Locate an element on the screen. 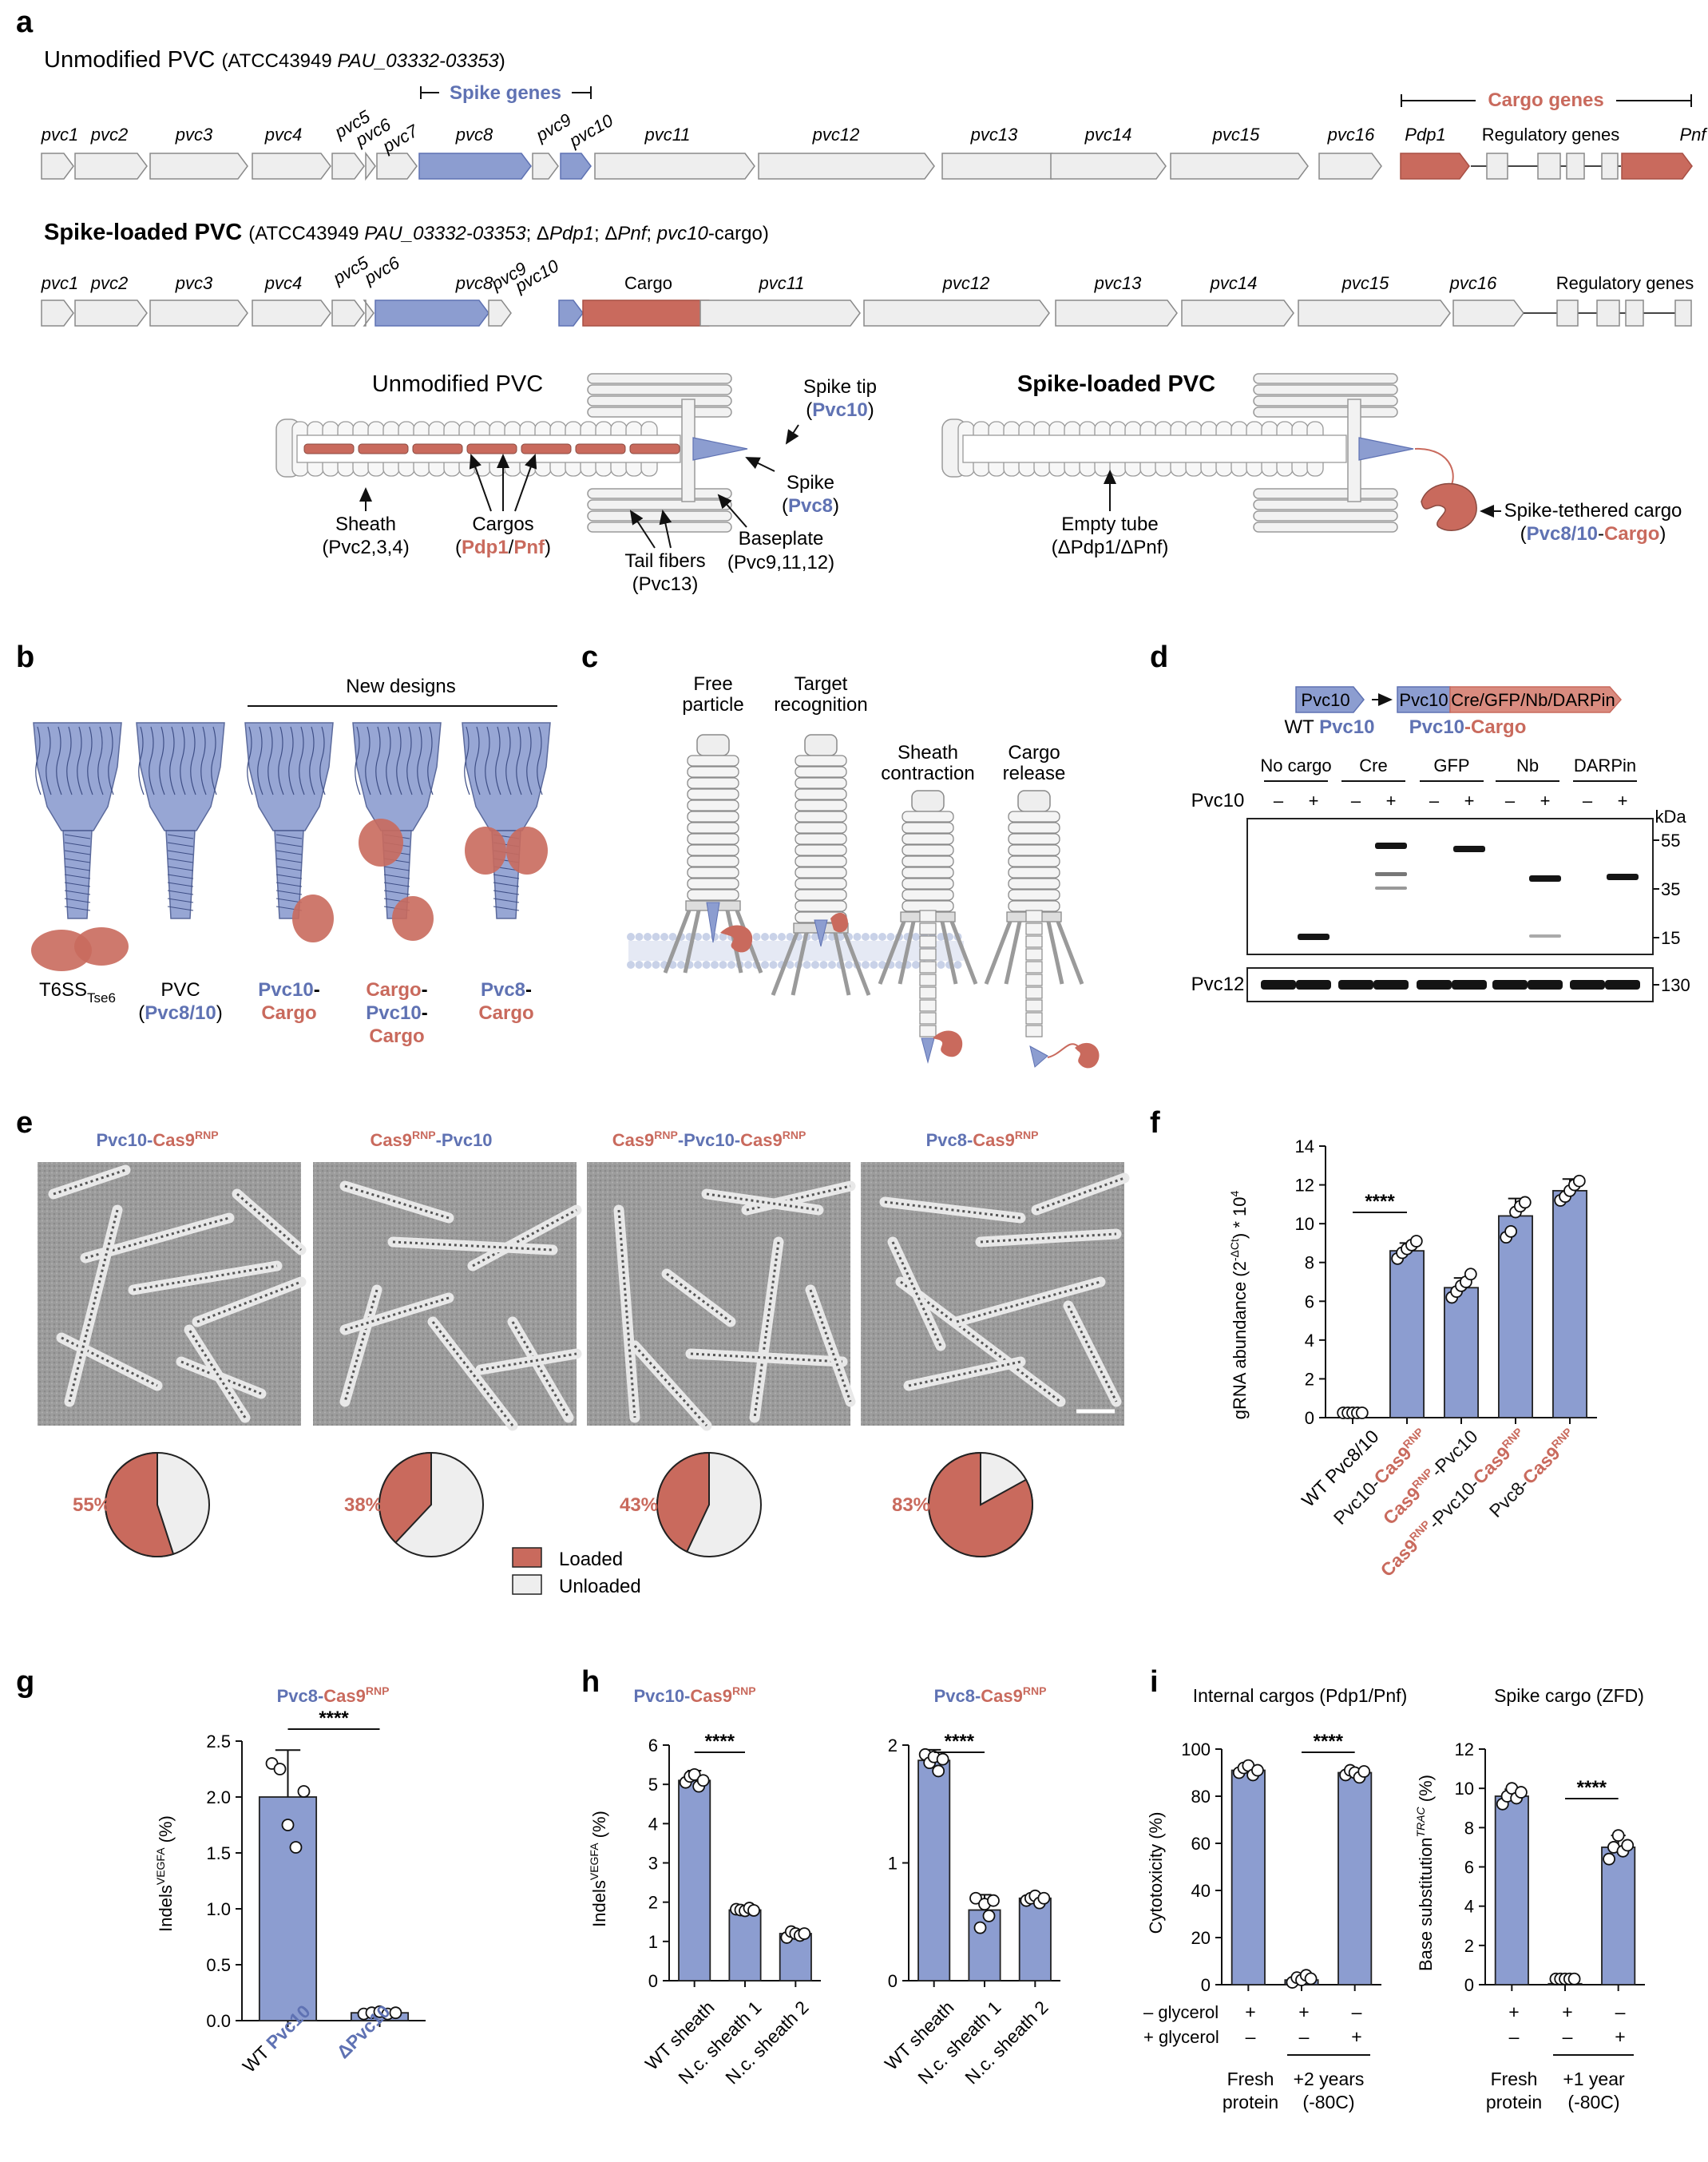 The height and width of the screenshot is (2162, 1708). significance-label: **** is located at coordinates (960, 1741).